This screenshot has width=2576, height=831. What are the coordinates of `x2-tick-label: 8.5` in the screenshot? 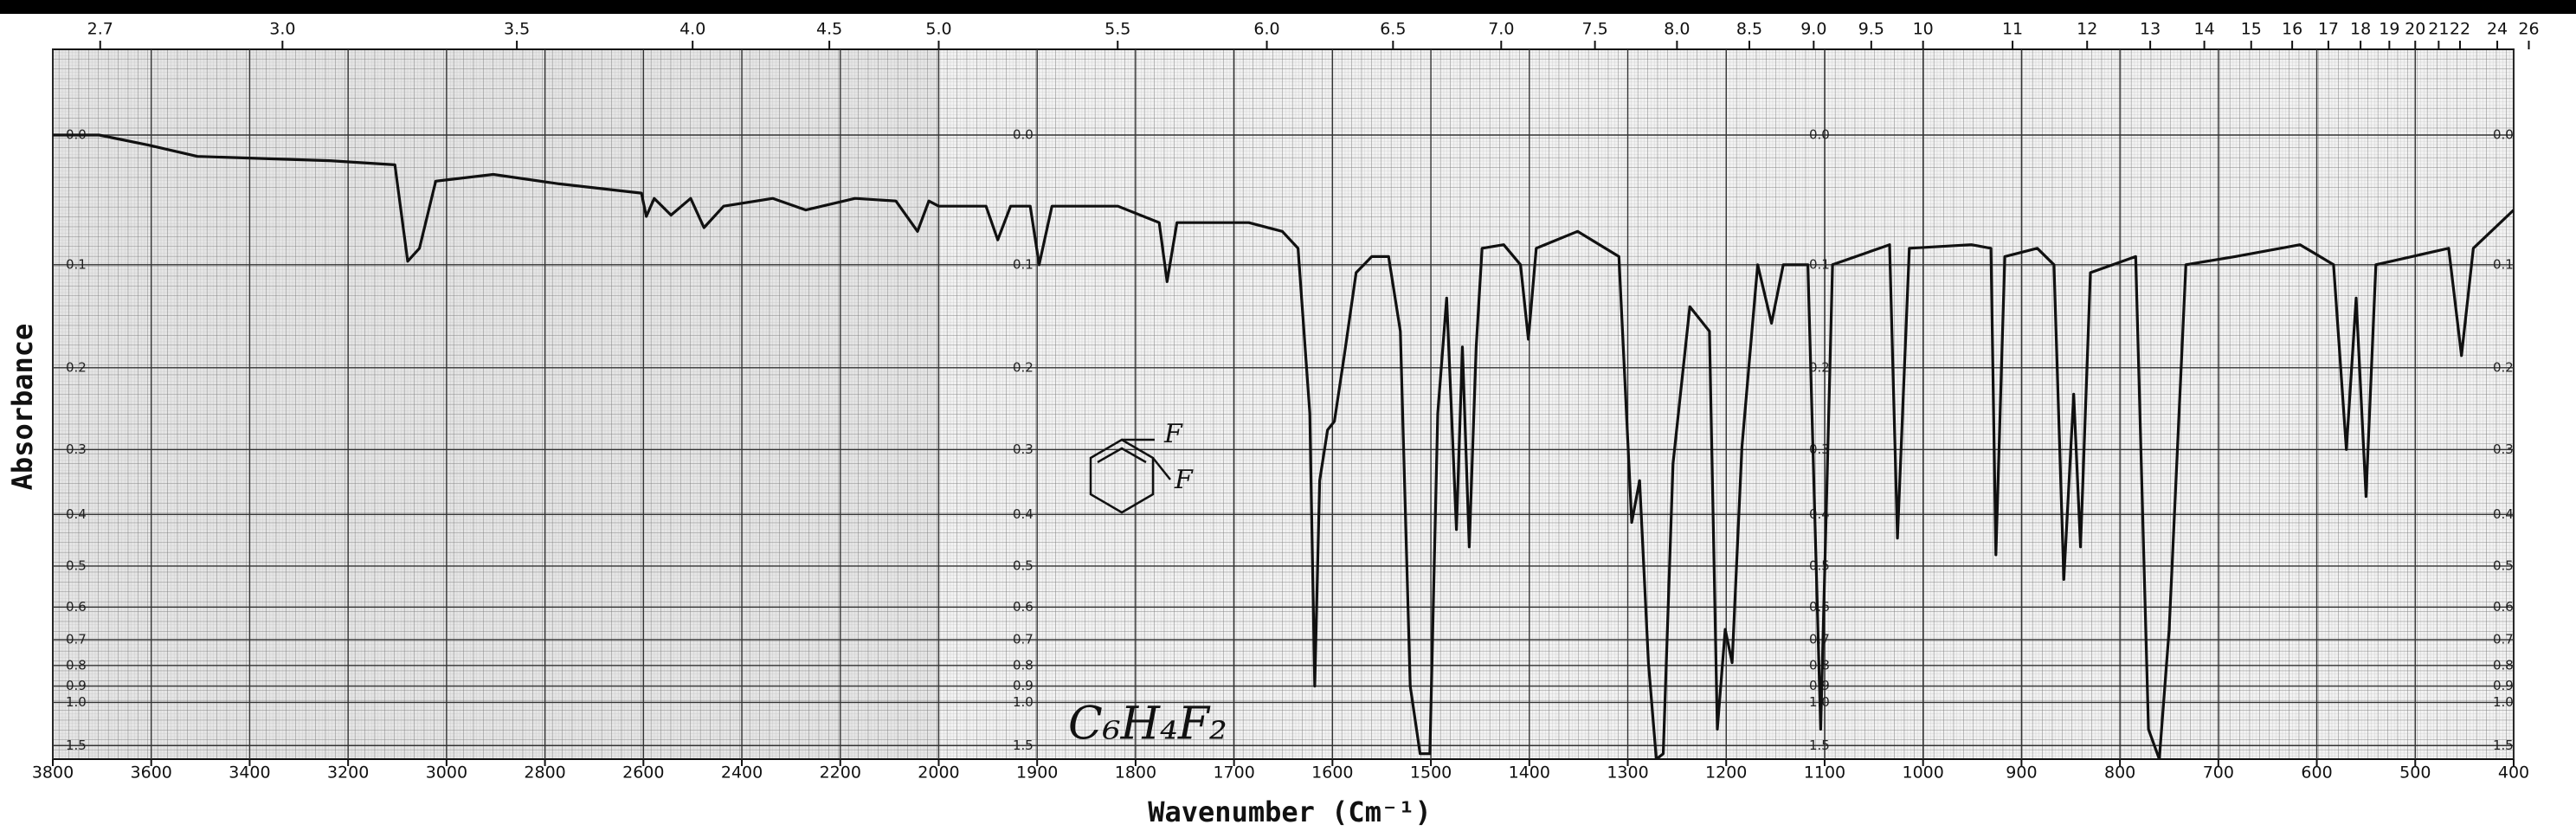 It's located at (1749, 29).